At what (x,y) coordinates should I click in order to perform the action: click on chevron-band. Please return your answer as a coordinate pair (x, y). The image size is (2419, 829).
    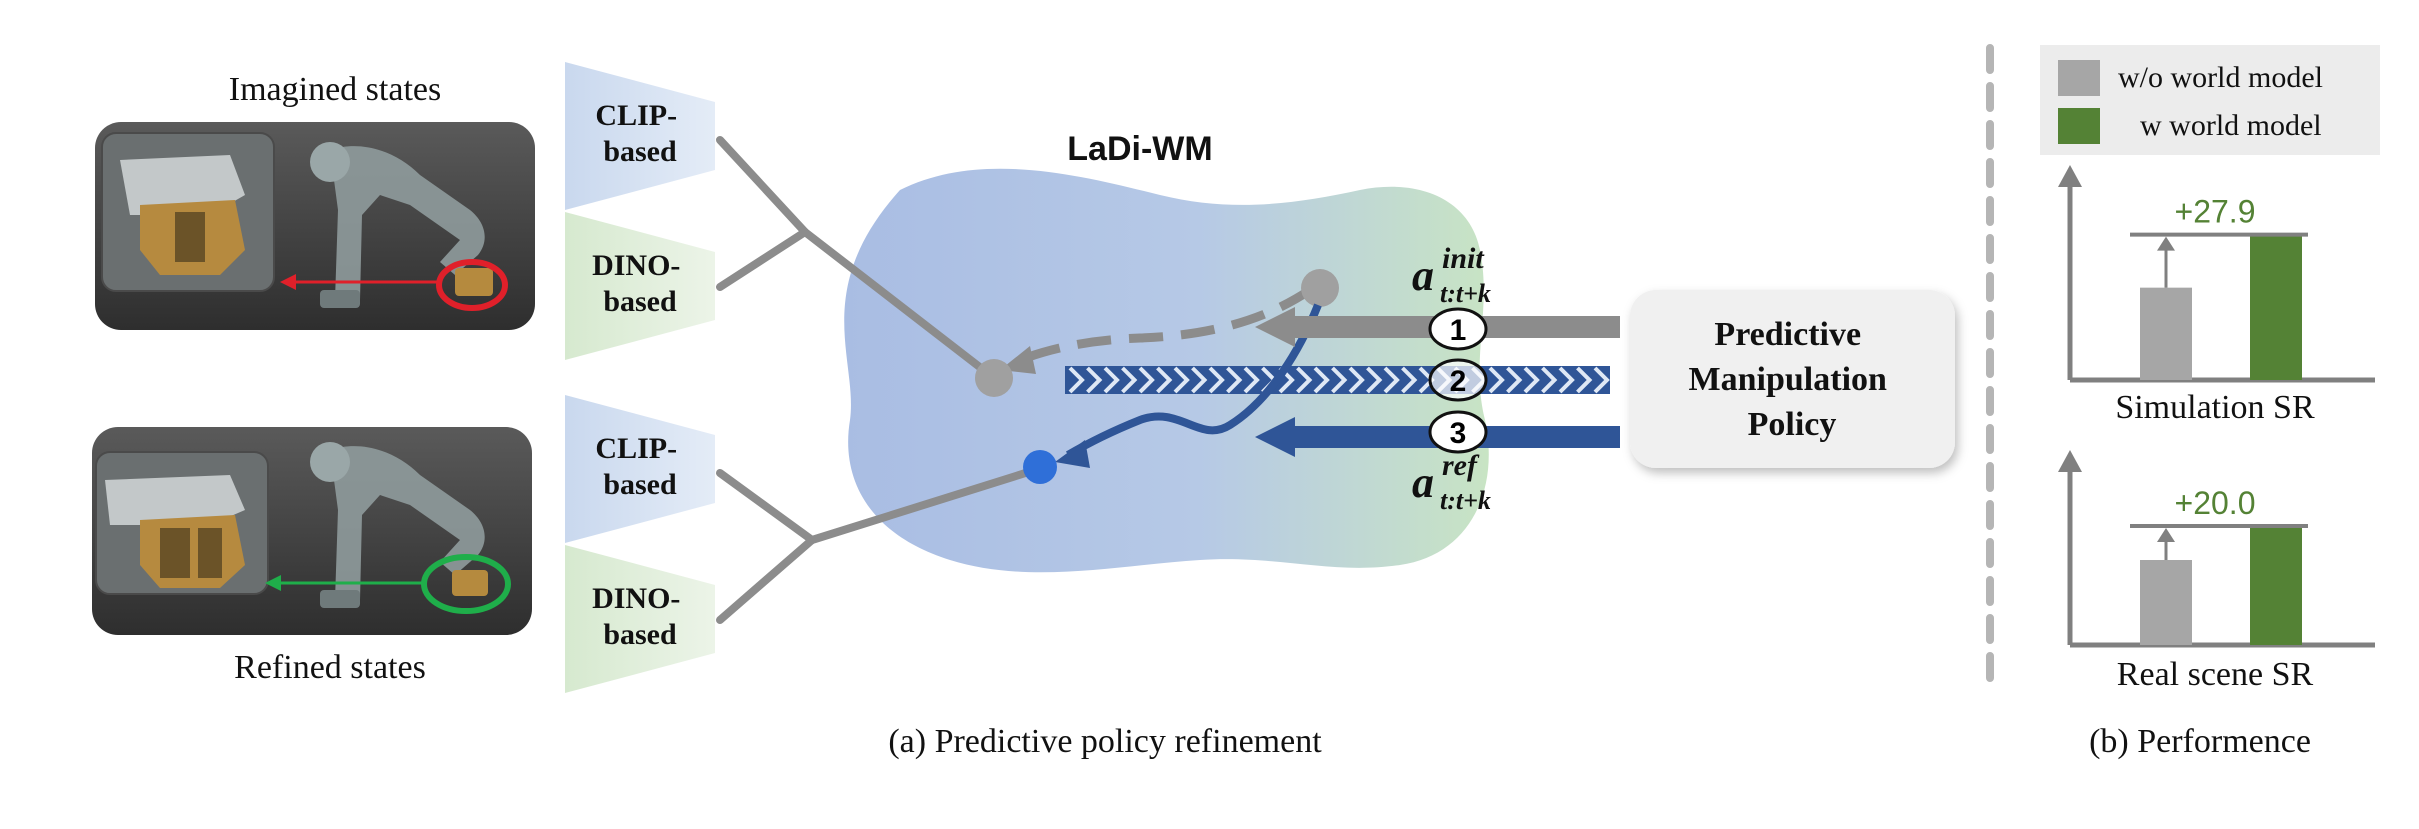
    Looking at the image, I should click on (1337, 380).